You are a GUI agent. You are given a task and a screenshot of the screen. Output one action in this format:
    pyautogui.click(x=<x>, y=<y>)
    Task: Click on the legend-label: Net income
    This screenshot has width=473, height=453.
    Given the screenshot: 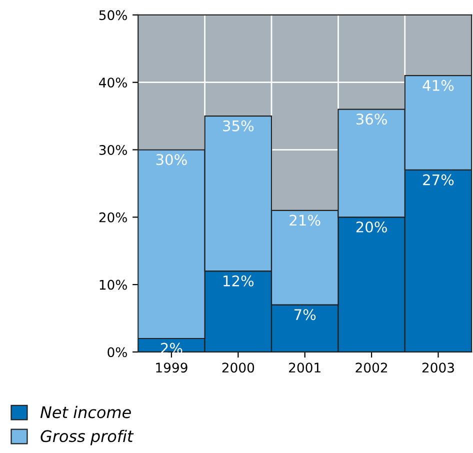 What is the action you would take?
    pyautogui.click(x=85, y=412)
    